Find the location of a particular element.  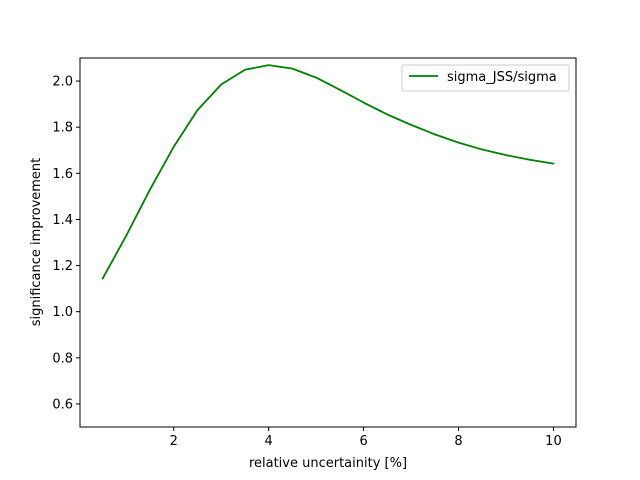

y-tick-label: 0.6 is located at coordinates (62, 404).